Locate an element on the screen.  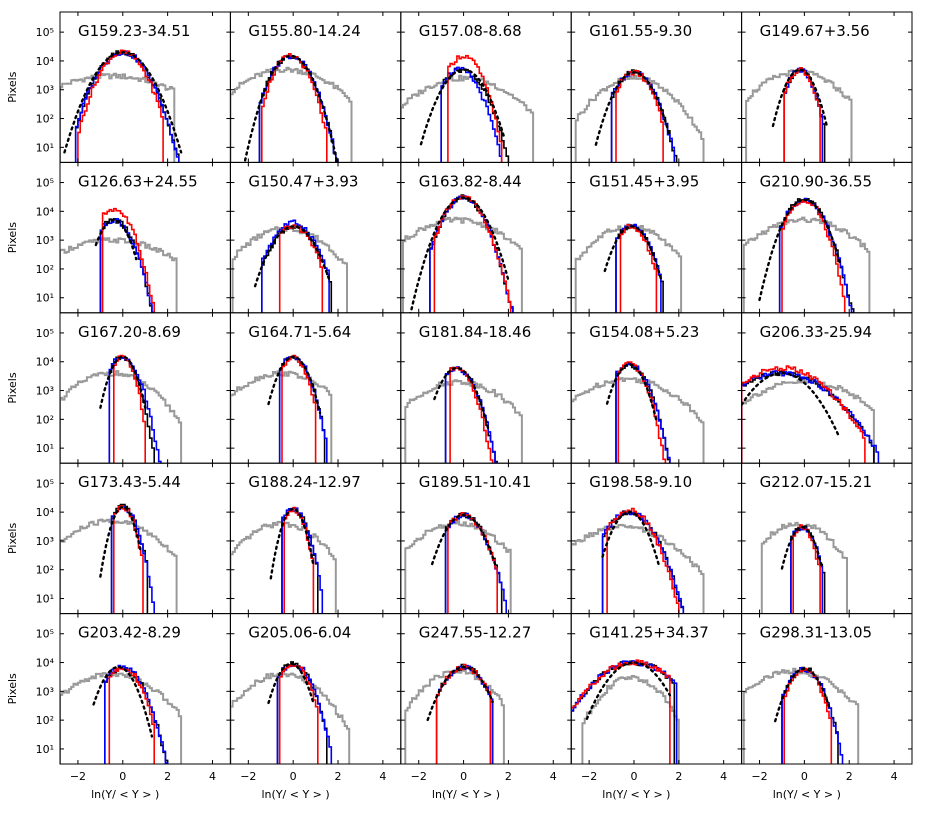
panel-title: G181.84-18.46 is located at coordinates (475, 332).